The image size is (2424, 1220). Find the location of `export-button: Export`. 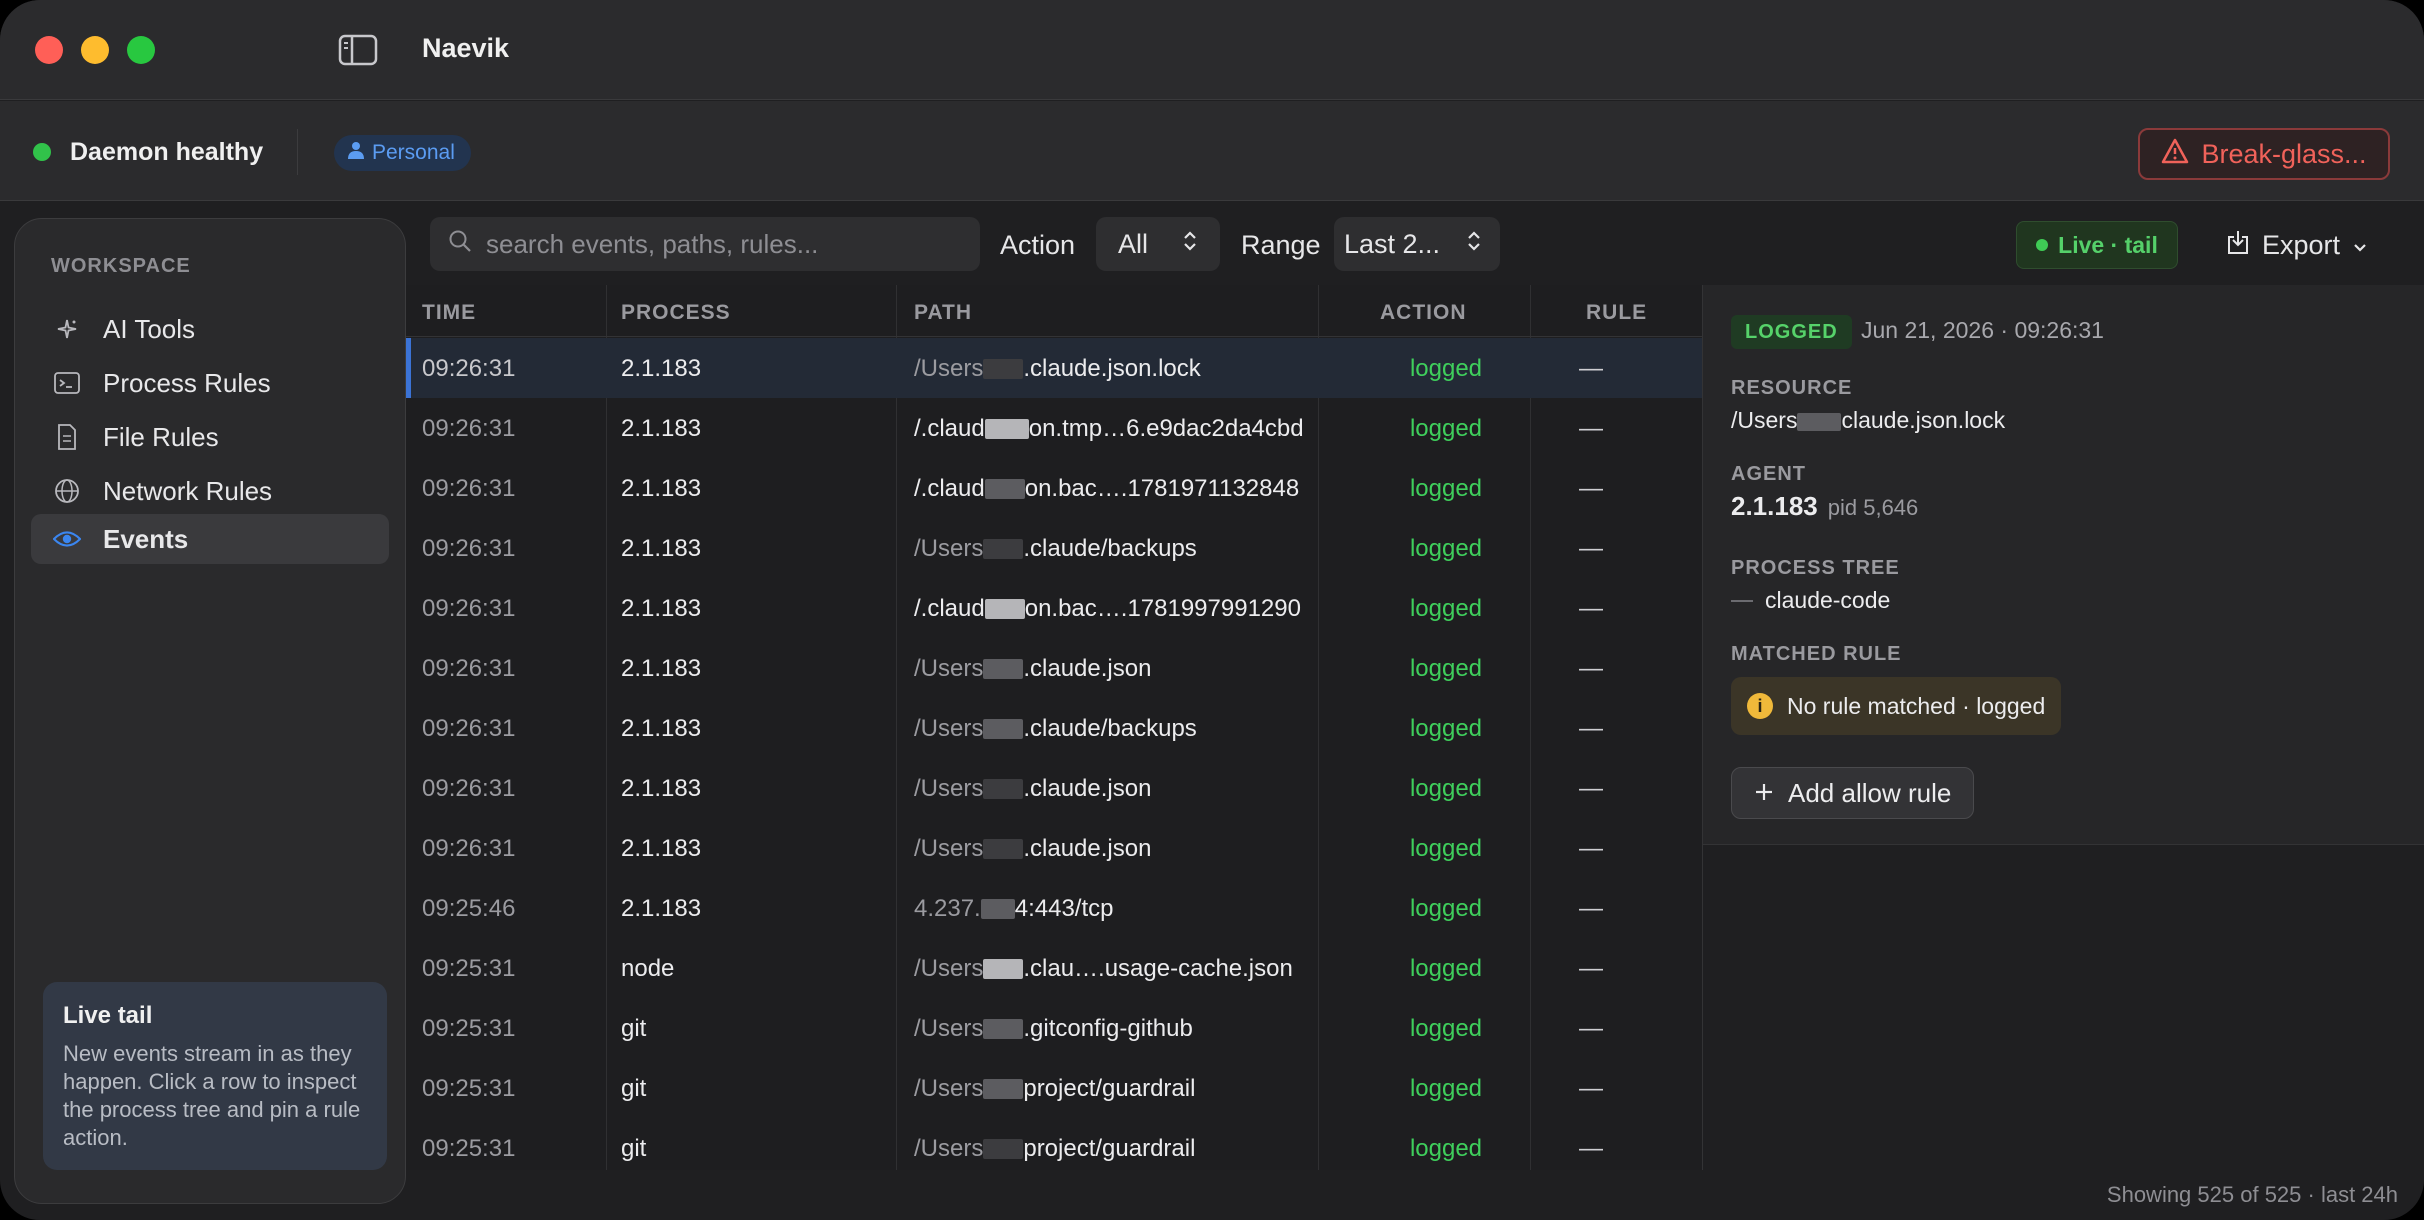

export-button: Export is located at coordinates (2297, 245).